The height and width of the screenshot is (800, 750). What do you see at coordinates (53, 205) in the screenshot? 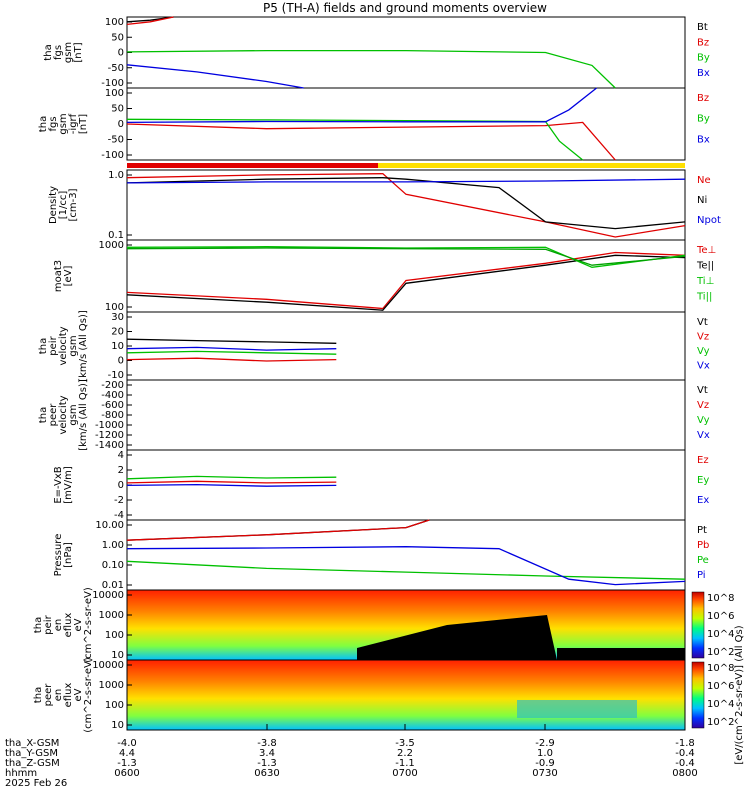
I see `y-axis-label: Density` at bounding box center [53, 205].